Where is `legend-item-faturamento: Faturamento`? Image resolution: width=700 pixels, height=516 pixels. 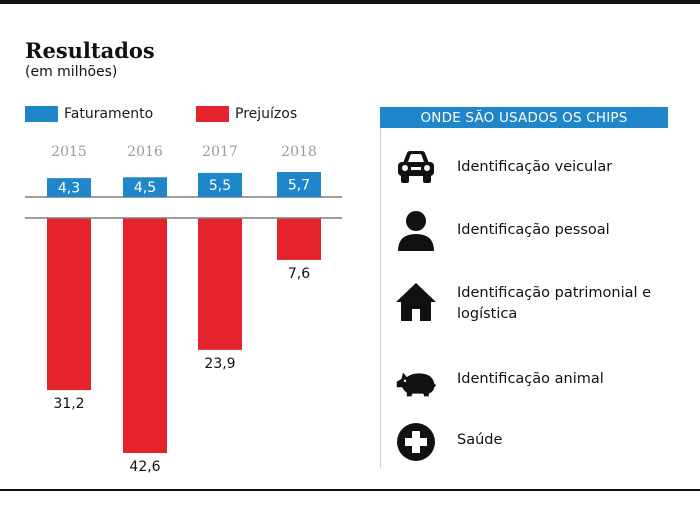 legend-item-faturamento: Faturamento is located at coordinates (89, 114).